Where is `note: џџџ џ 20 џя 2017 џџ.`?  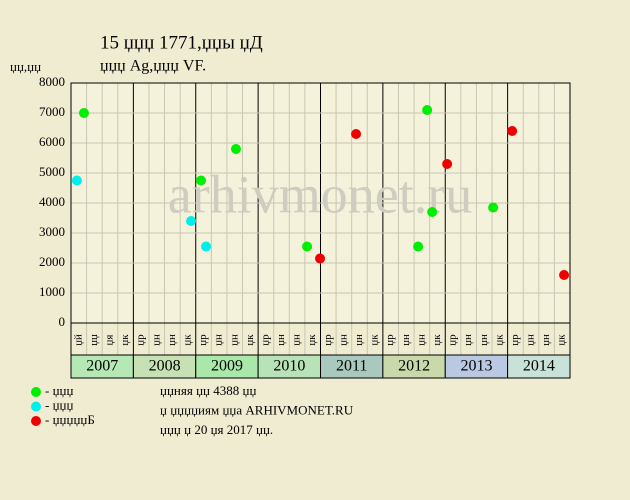
note: џџџ џ 20 џя 2017 џџ. is located at coordinates (216, 429).